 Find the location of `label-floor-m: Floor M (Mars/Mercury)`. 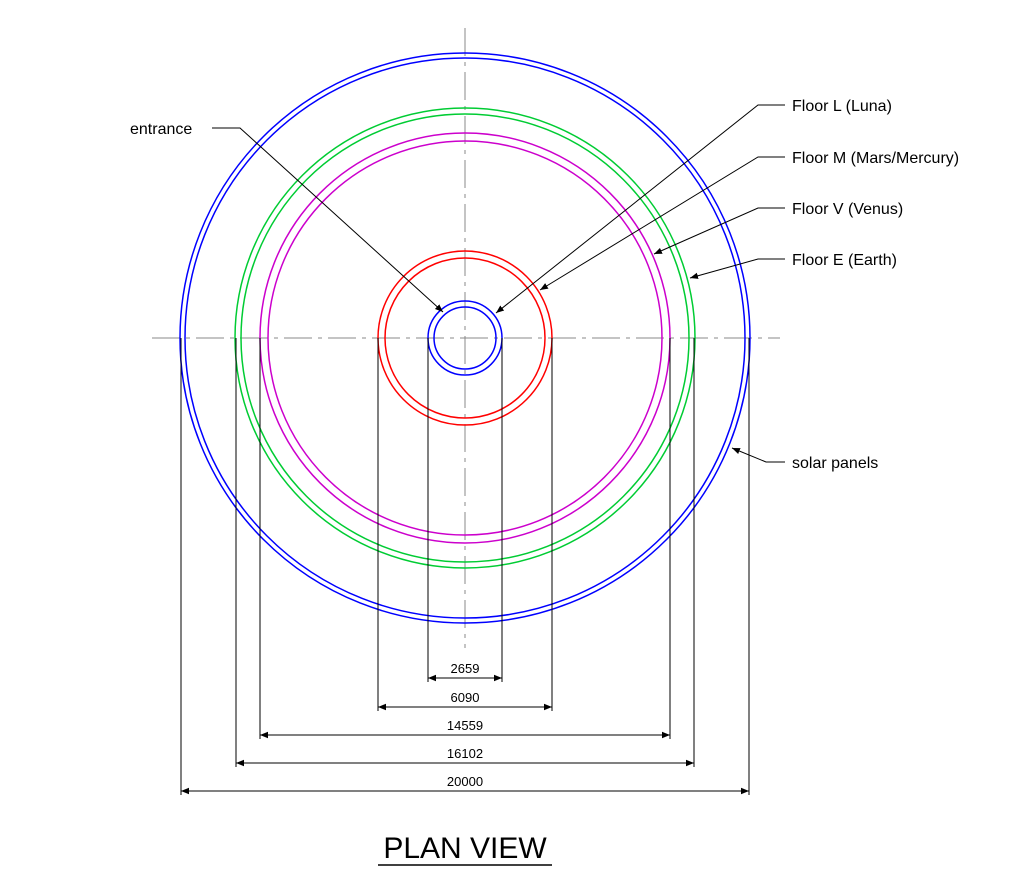

label-floor-m: Floor M (Mars/Mercury) is located at coordinates (875, 158).